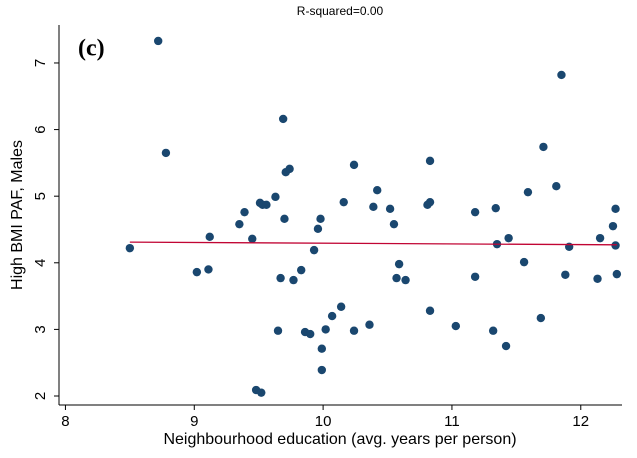 Image resolution: width=637 pixels, height=458 pixels. Describe the element at coordinates (40, 196) in the screenshot. I see `y-tick-label: 5` at that location.